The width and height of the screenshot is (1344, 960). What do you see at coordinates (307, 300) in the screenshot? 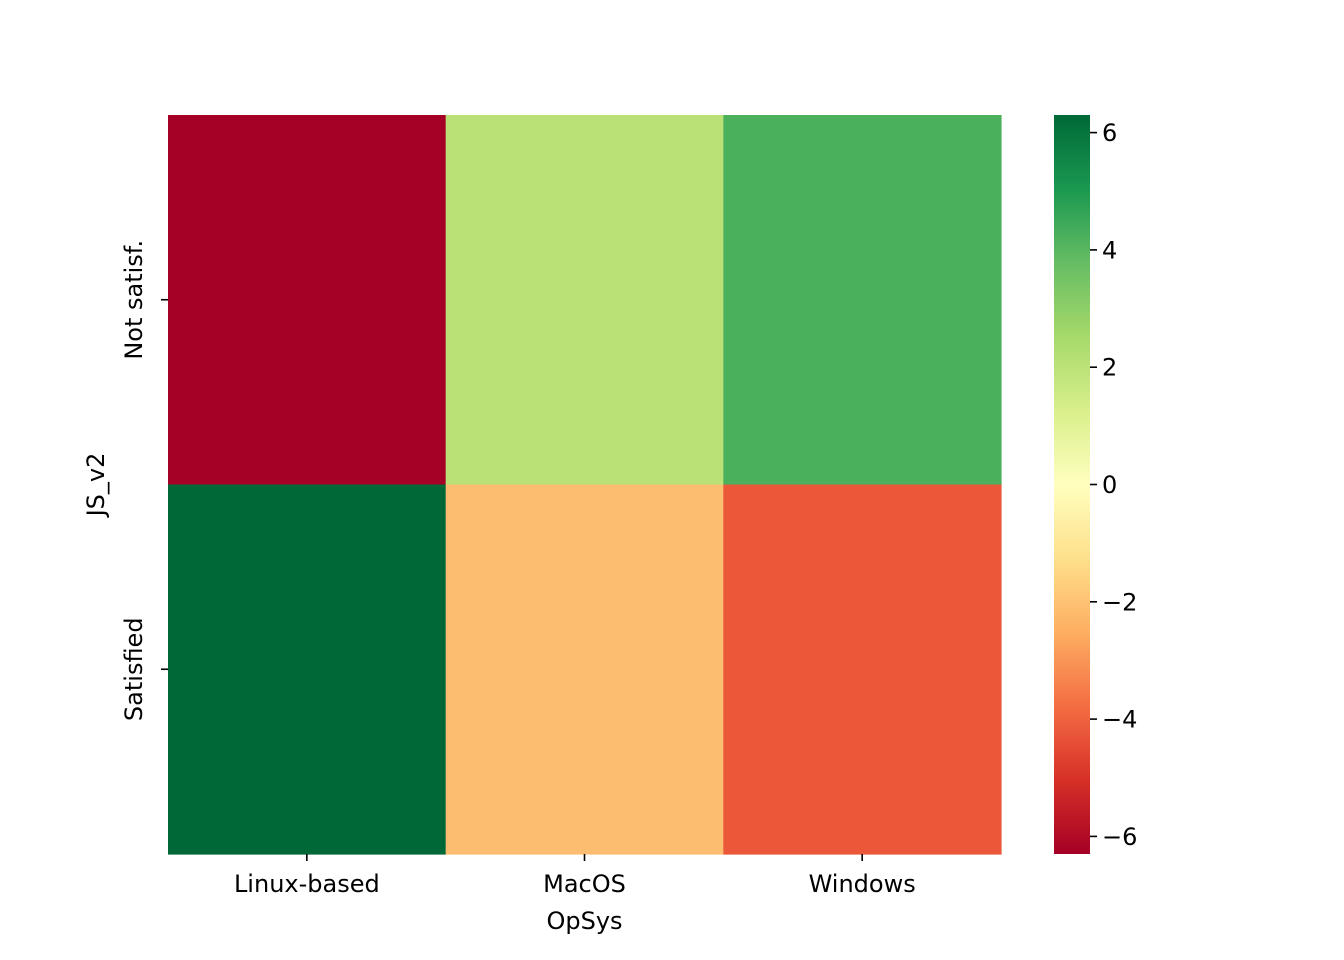
I see `heatmap-cell-not-satisf-linux-based` at bounding box center [307, 300].